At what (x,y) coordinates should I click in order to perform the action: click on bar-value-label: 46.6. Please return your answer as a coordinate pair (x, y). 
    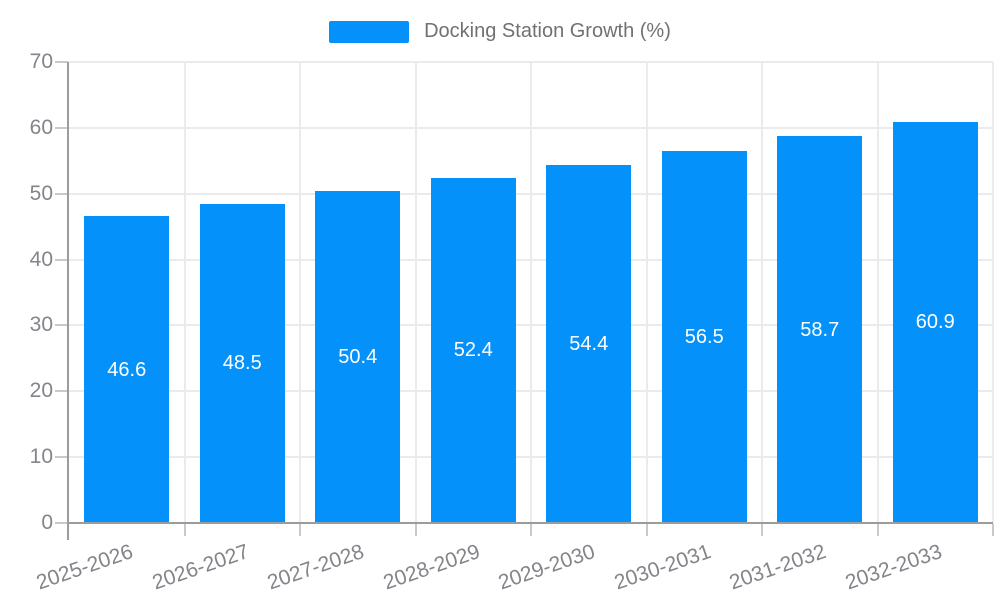
    Looking at the image, I should click on (127, 369).